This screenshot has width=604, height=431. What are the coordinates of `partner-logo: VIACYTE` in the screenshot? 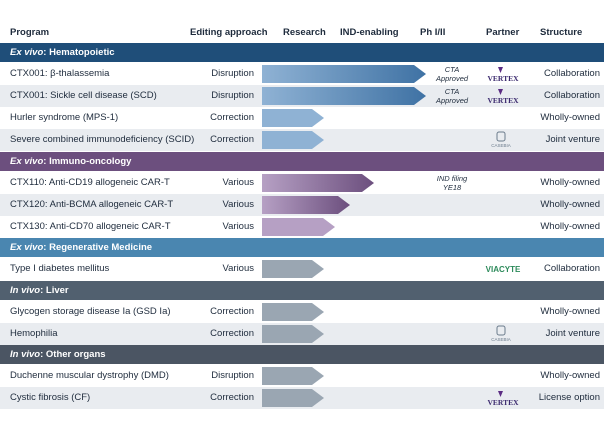 It's located at (503, 269).